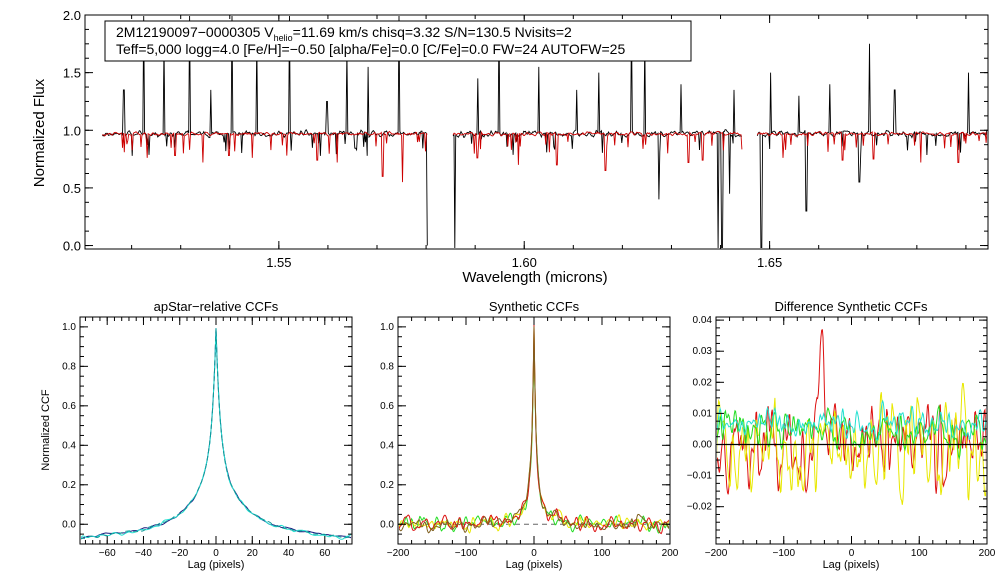  I want to click on info-box-frame, so click(398, 41).